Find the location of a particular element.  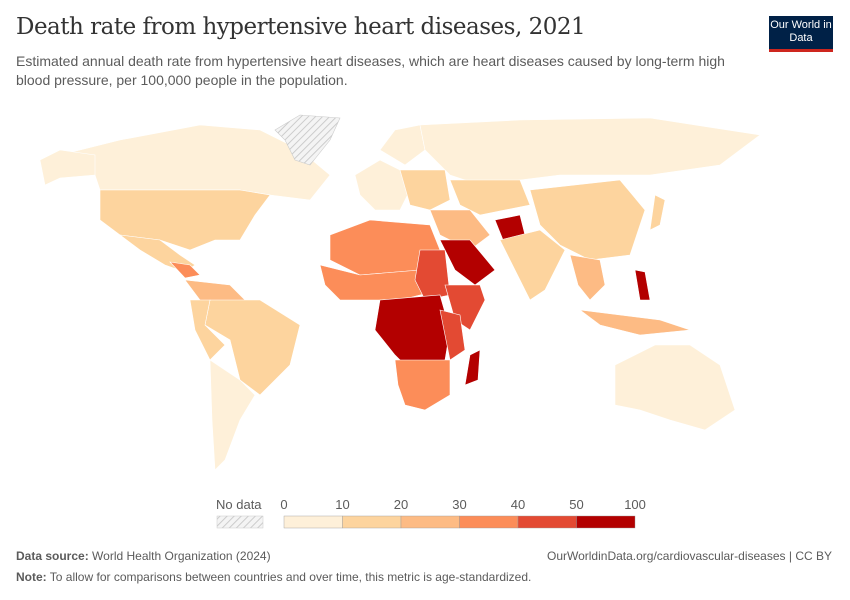

region-arabia is located at coordinates (467, 262).